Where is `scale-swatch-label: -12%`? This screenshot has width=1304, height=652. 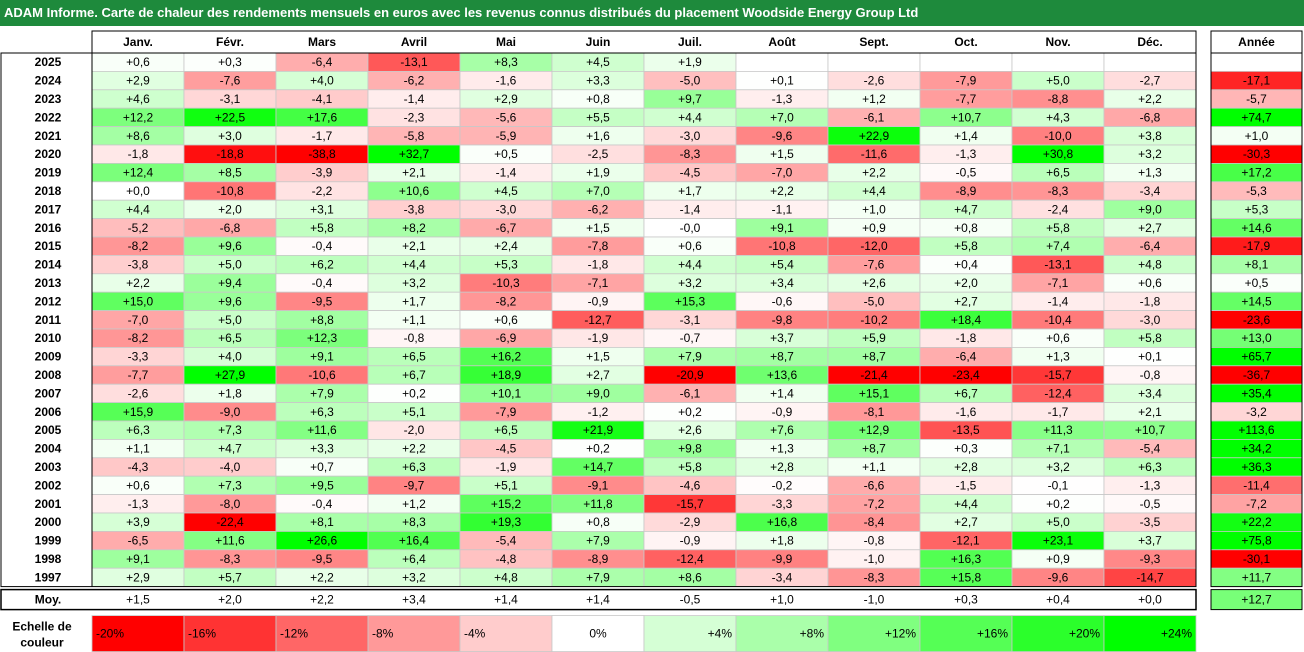 scale-swatch-label: -12% is located at coordinates (294, 634).